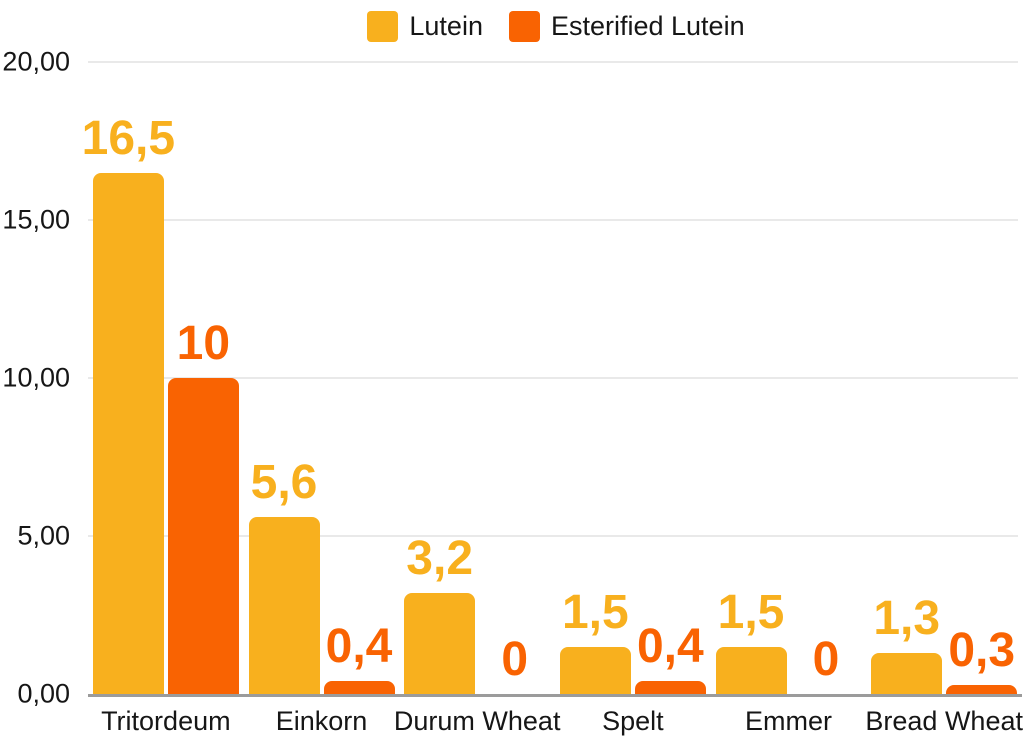  What do you see at coordinates (36, 219) in the screenshot?
I see `y-tick-label-15-00: 15,00` at bounding box center [36, 219].